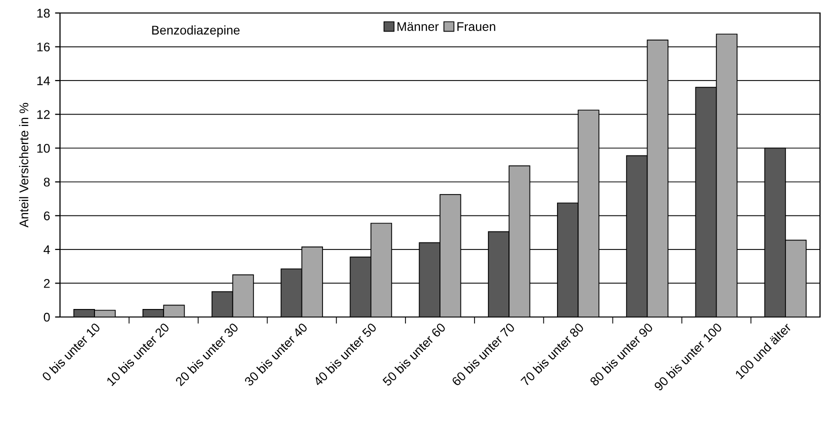 This screenshot has height=428, width=821. What do you see at coordinates (476, 26) in the screenshot?
I see `legend-label: Frauen` at bounding box center [476, 26].